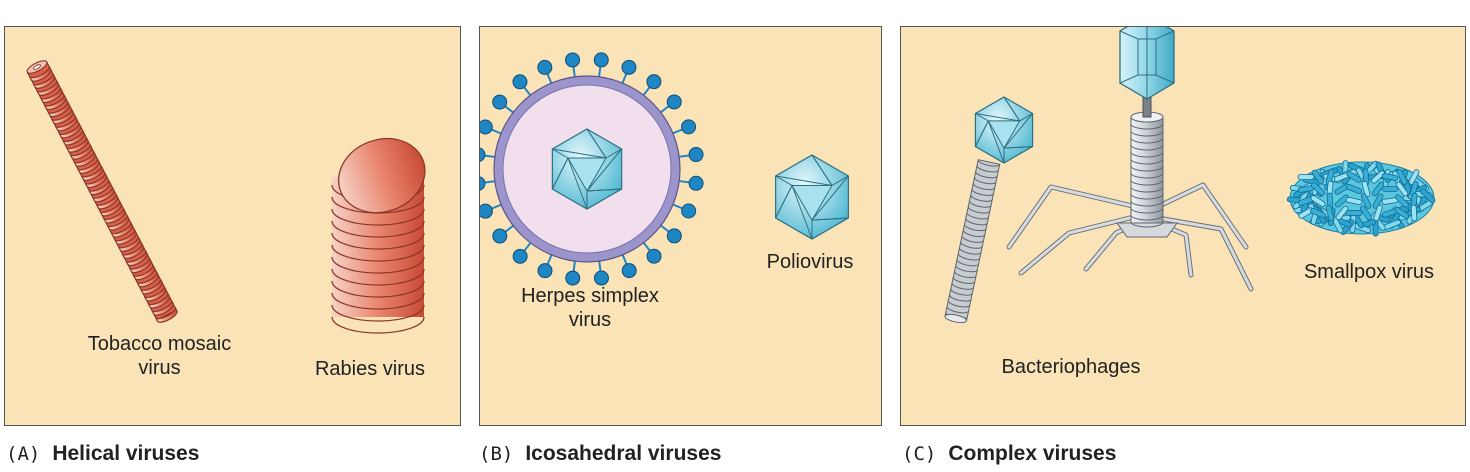 The height and width of the screenshot is (472, 1470). I want to click on caption-icosahedral-viruses: (B) Icosahedral viruses, so click(600, 454).